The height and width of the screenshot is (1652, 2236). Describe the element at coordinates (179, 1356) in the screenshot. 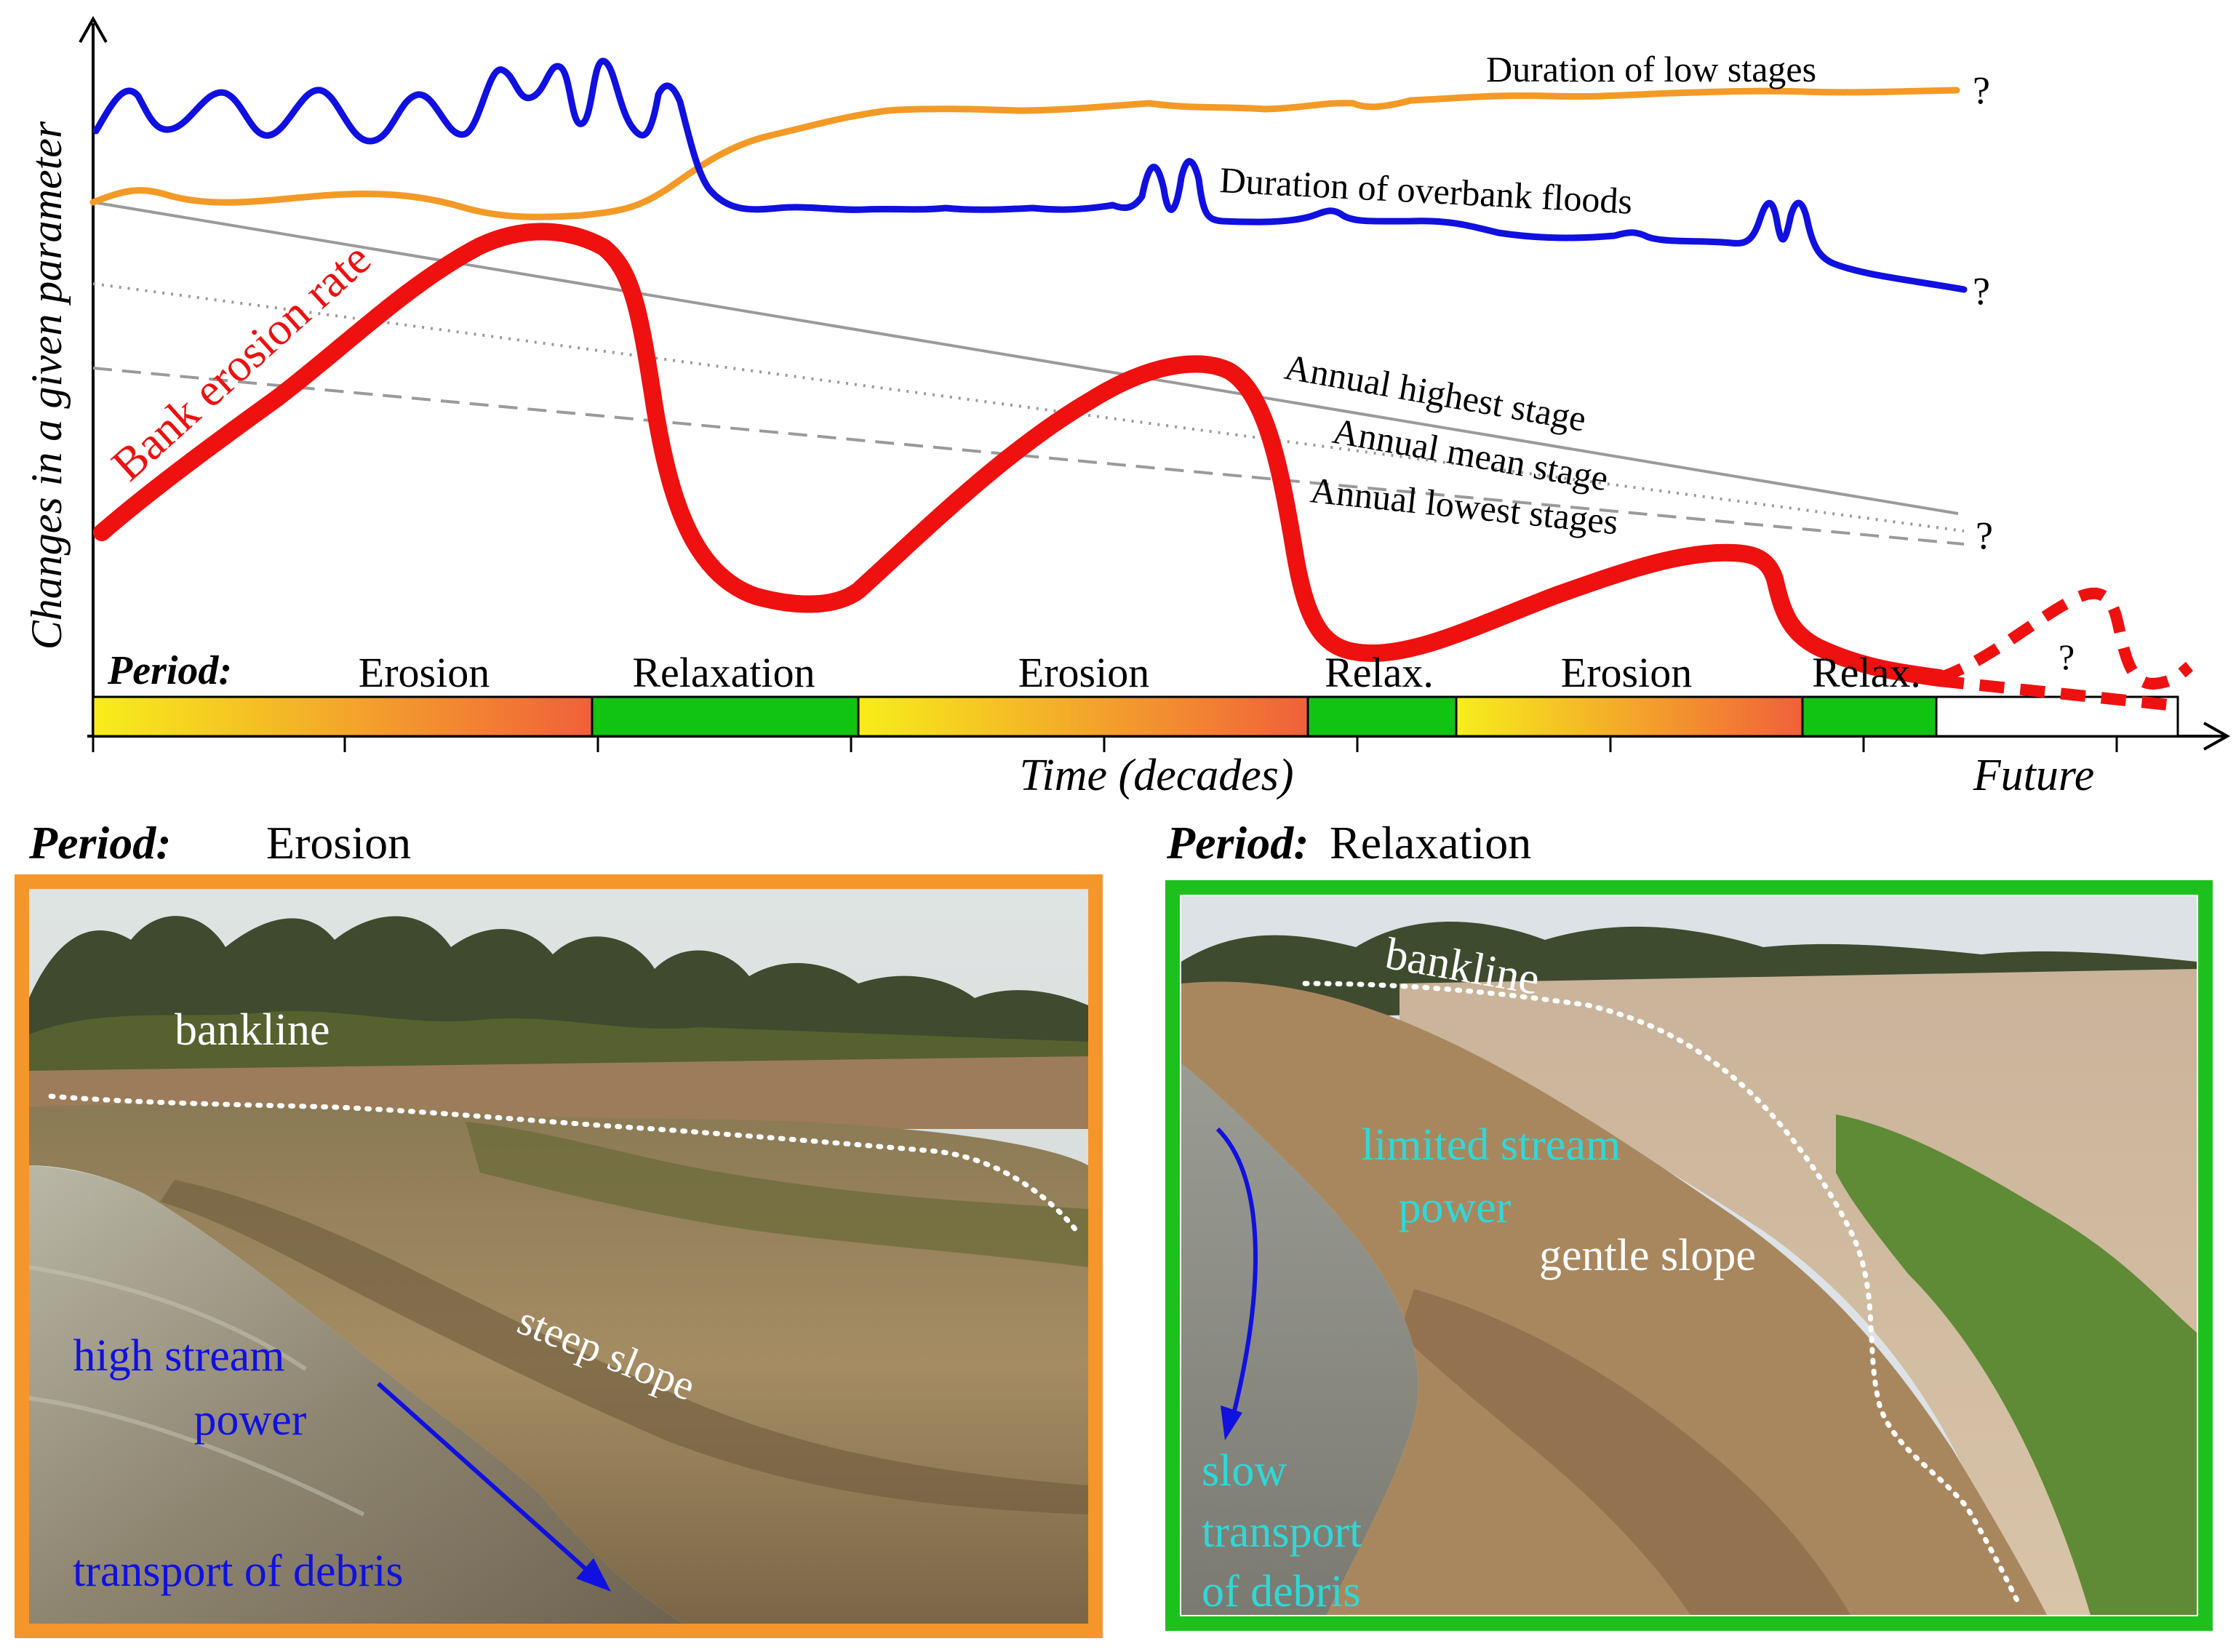

I see `erosion-power-line1: high stream` at that location.